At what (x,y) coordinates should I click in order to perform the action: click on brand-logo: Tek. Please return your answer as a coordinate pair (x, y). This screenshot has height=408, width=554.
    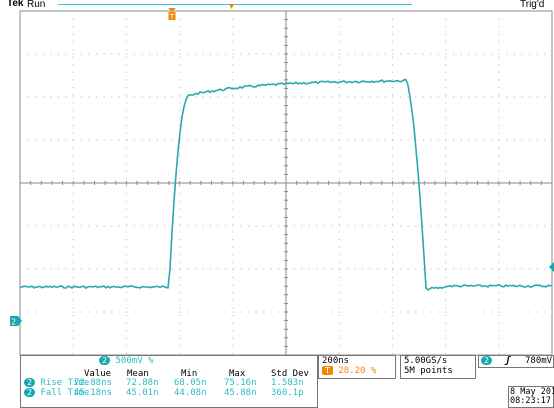
    Looking at the image, I should click on (15, 4).